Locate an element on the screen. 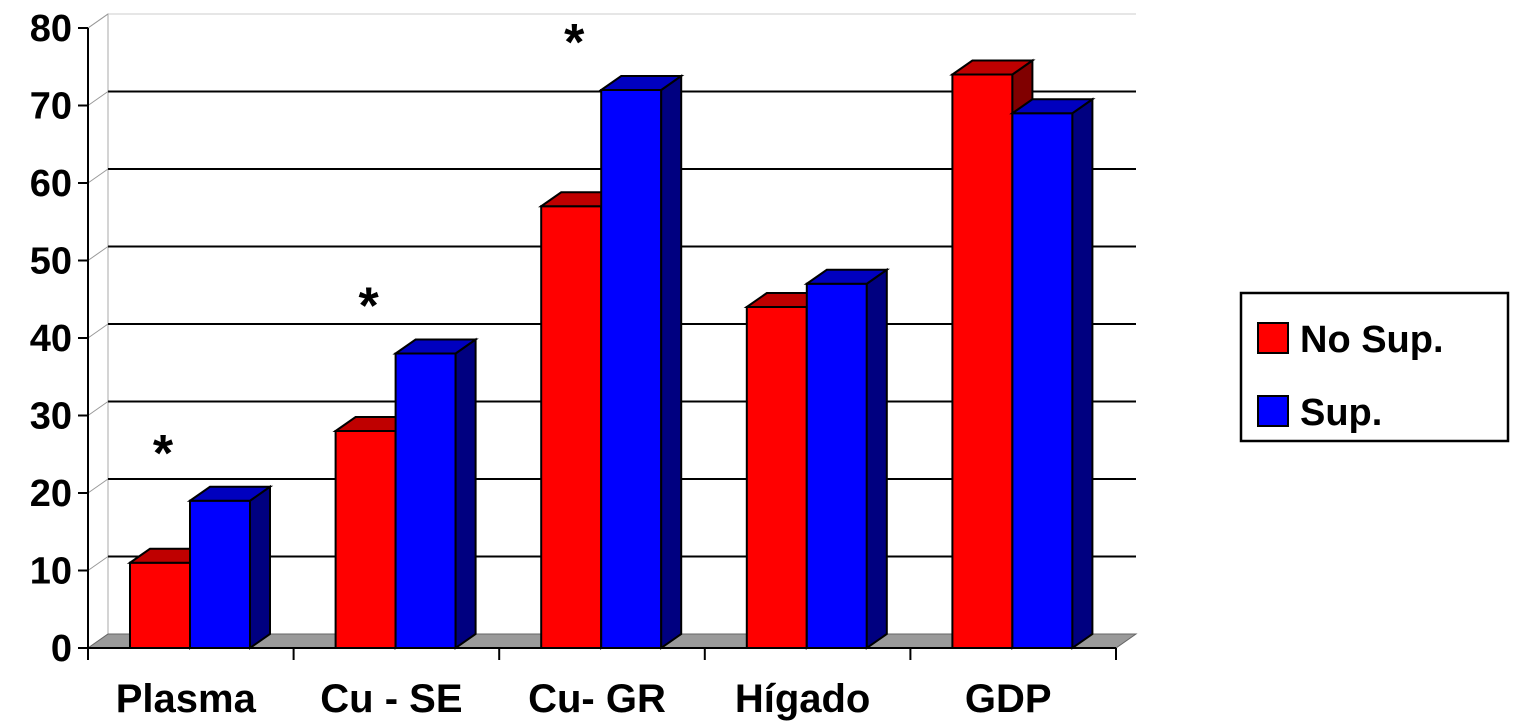 The width and height of the screenshot is (1514, 726). legend-label-sup: Sup. is located at coordinates (1341, 413).